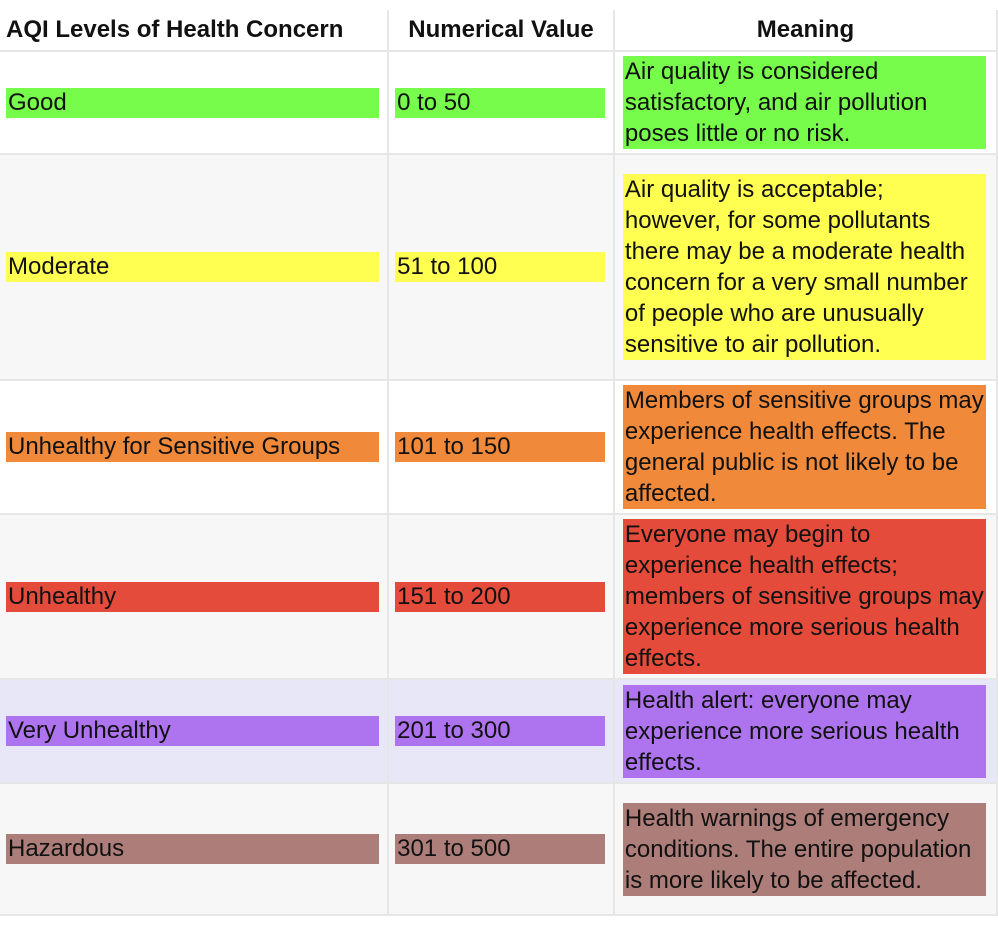  Describe the element at coordinates (195, 31) in the screenshot. I see `header-level: AQI Levels of Health Concern` at that location.